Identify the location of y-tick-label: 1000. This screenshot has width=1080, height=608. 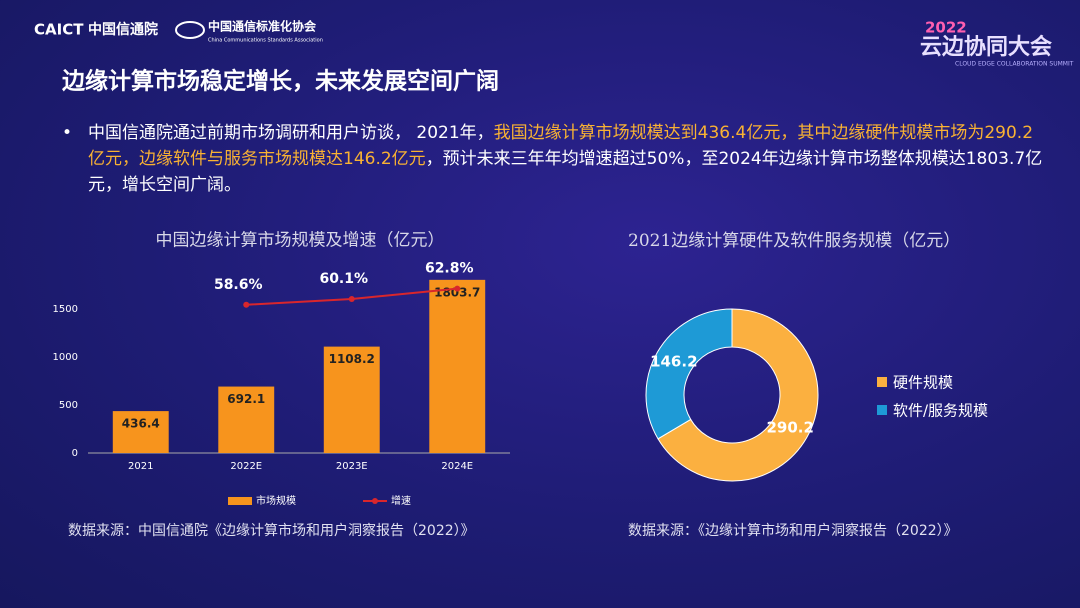
(65, 357).